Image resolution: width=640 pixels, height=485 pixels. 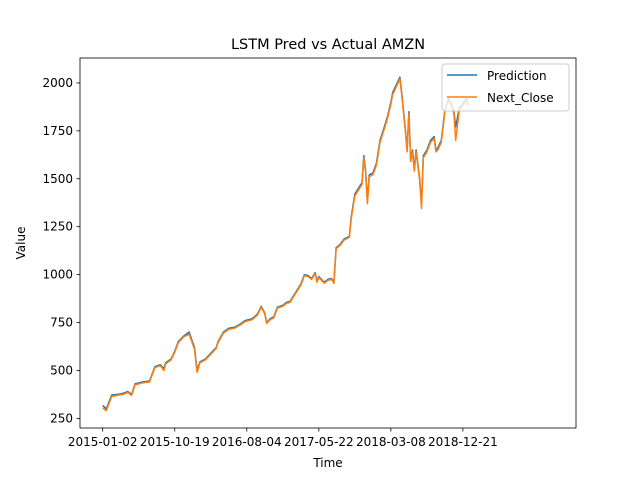 What do you see at coordinates (391, 442) in the screenshot?
I see `x-tick-label: 2018-03-08` at bounding box center [391, 442].